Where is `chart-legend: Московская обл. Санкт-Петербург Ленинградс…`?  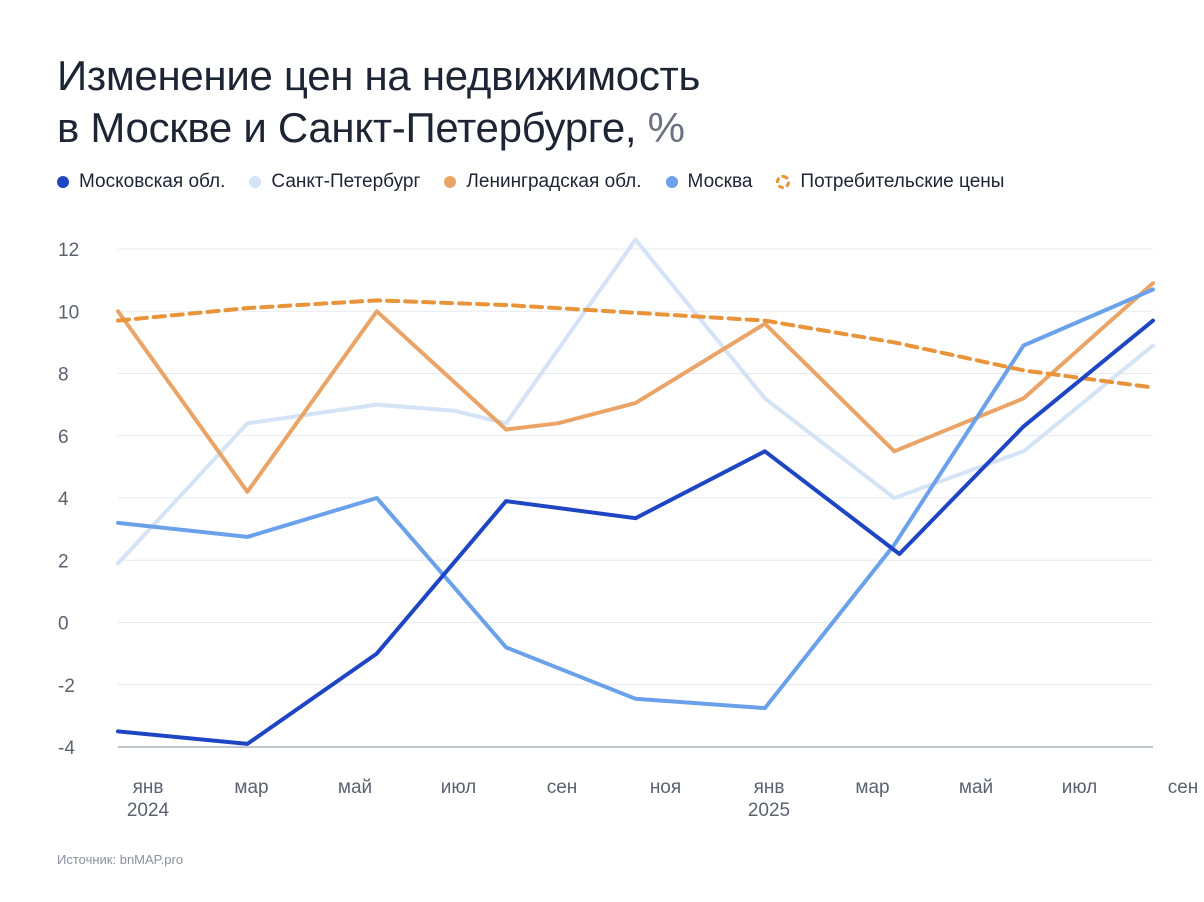 chart-legend: Московская обл. Санкт-Петербург Ленинградс… is located at coordinates (612, 182).